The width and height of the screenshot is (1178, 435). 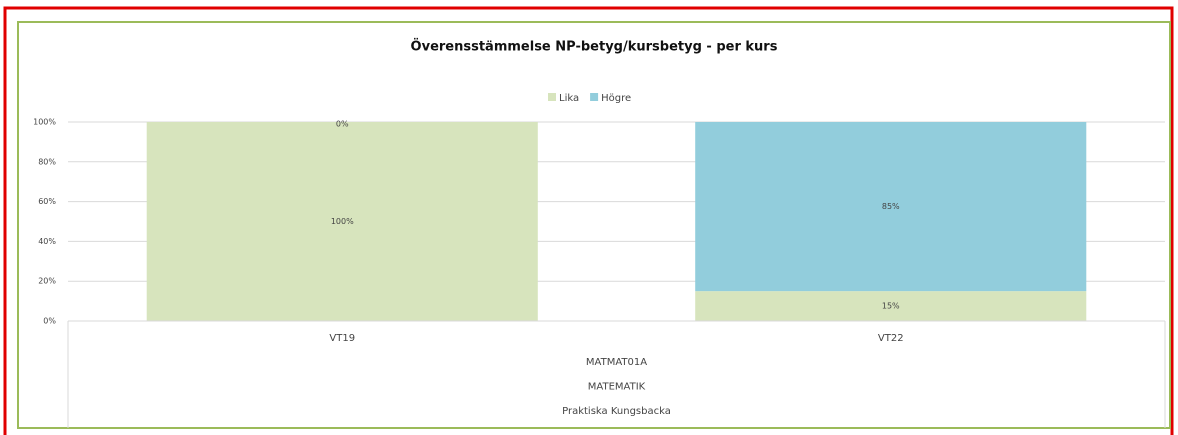 I want to click on data-label: 15%, so click(x=891, y=306).